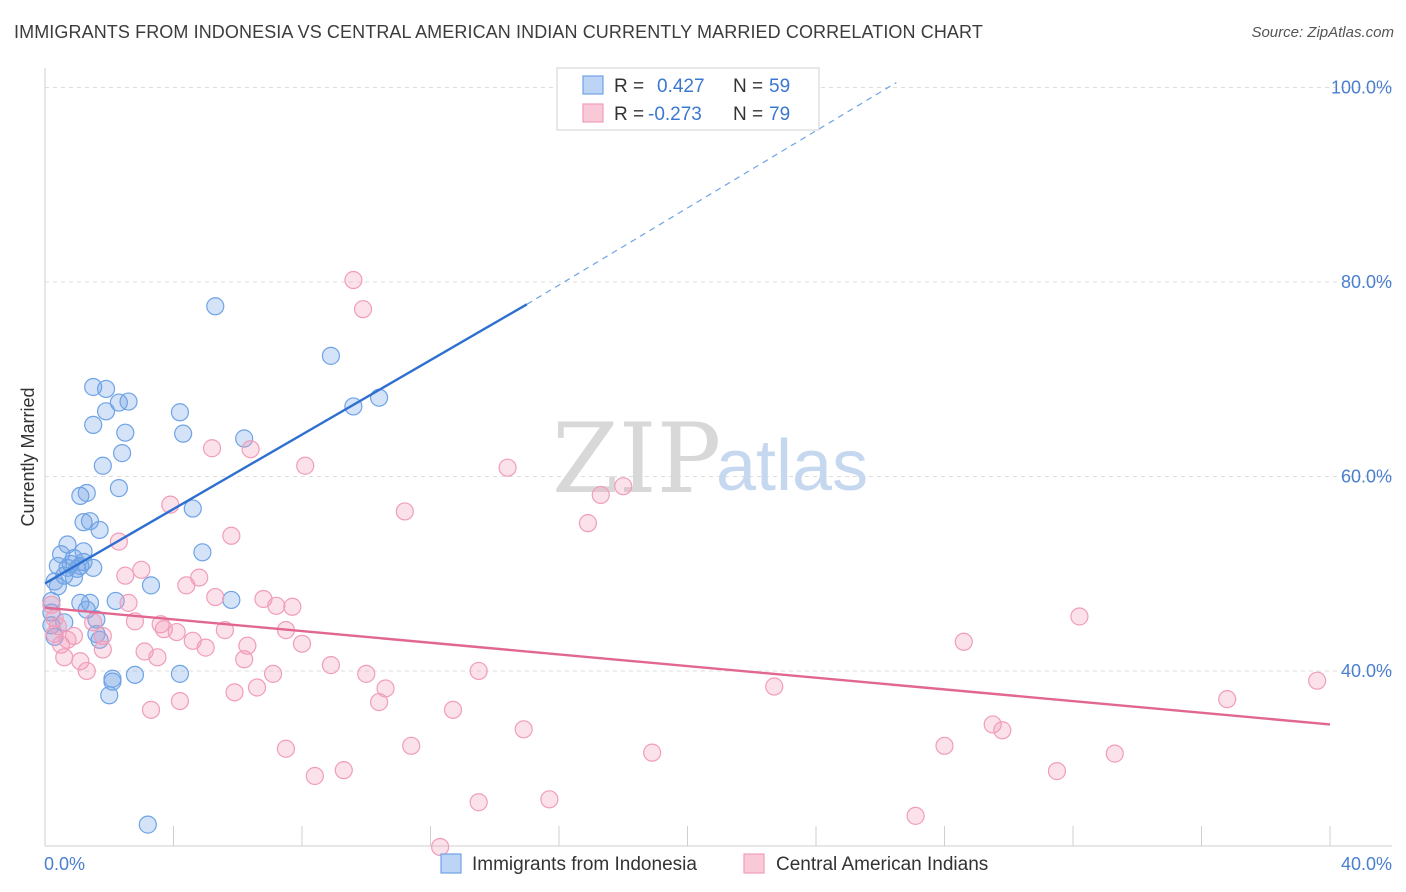 The width and height of the screenshot is (1406, 892). Describe the element at coordinates (675, 114) in the screenshot. I see `legend-r-value-2: -0.273` at that location.